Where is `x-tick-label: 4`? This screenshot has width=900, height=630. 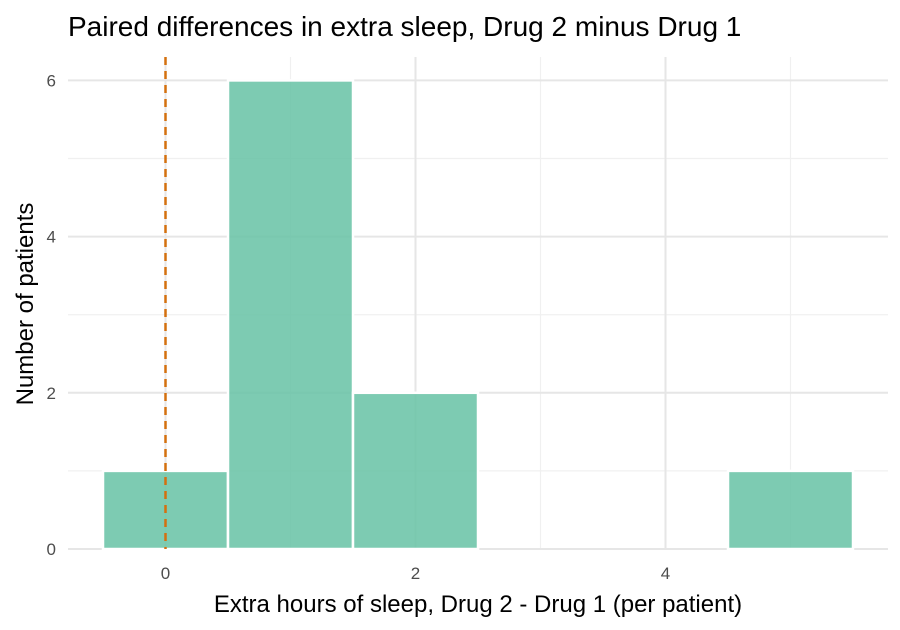
x-tick-label: 4 is located at coordinates (665, 573).